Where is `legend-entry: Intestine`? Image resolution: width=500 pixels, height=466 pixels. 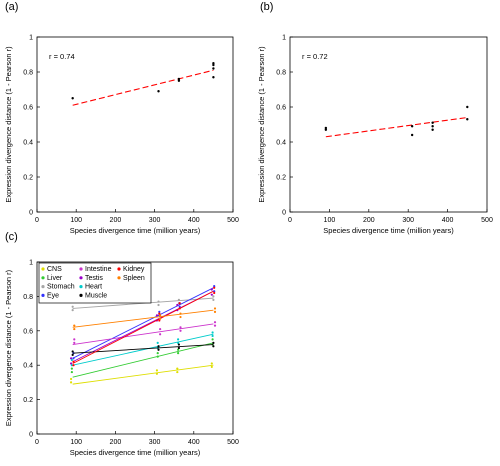 legend-entry: Intestine is located at coordinates (98, 269).